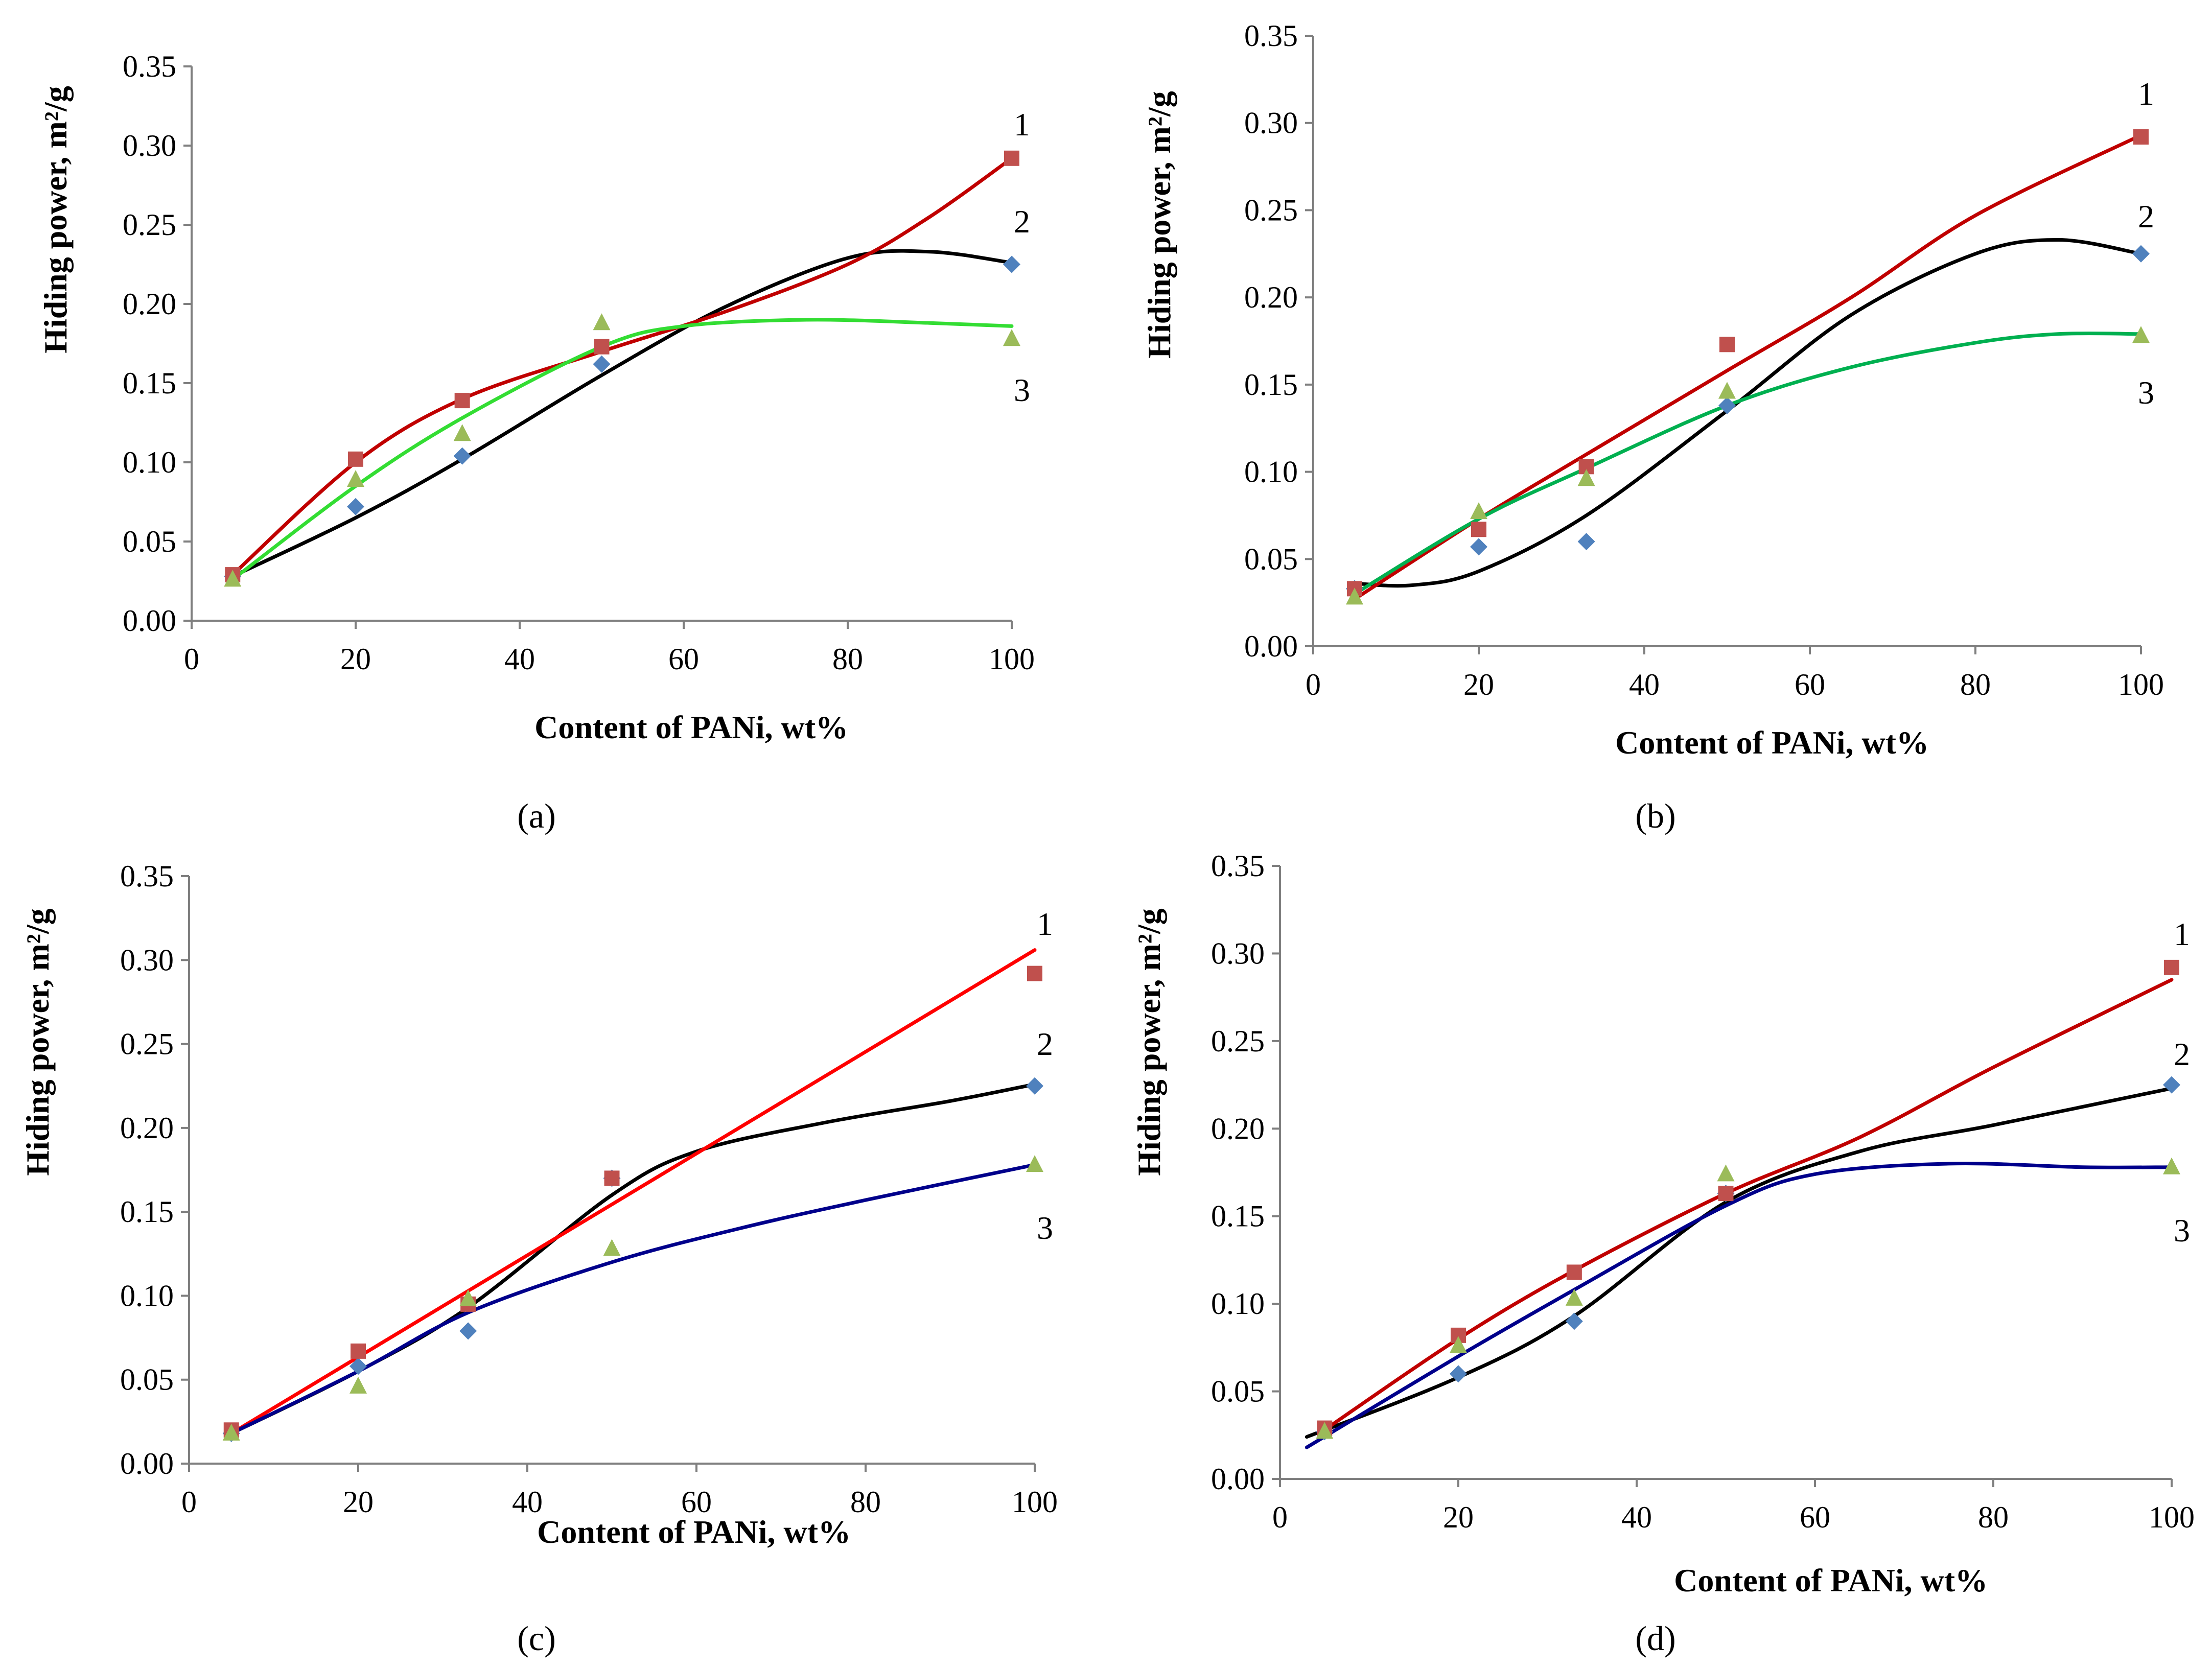 The height and width of the screenshot is (1670, 2212). Describe the element at coordinates (1655, 816) in the screenshot. I see `panel-label-b: (b)` at that location.